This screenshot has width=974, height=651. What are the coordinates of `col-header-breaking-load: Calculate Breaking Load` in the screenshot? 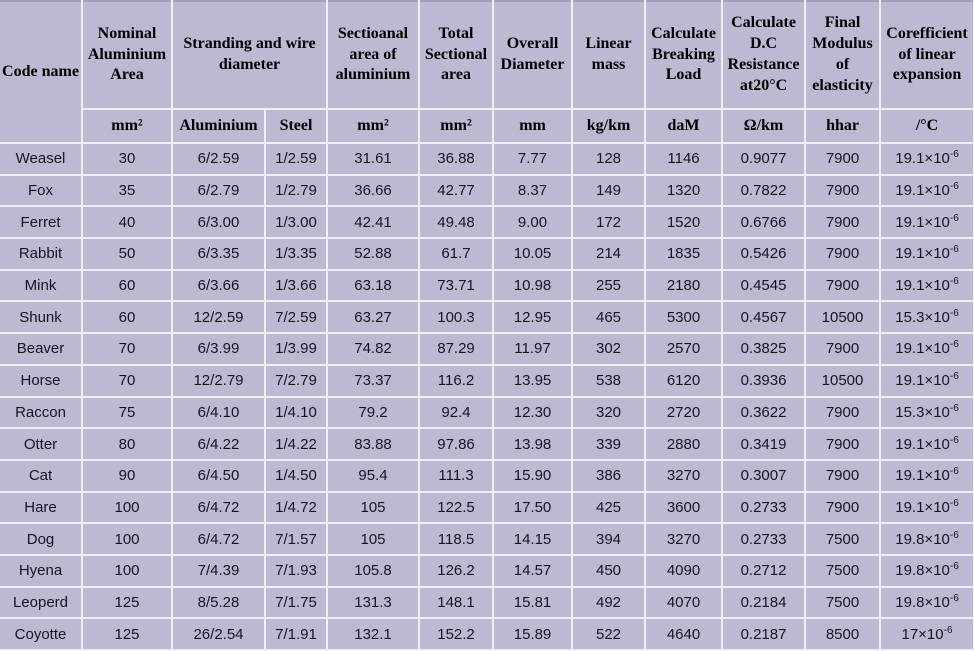 It's located at (684, 55).